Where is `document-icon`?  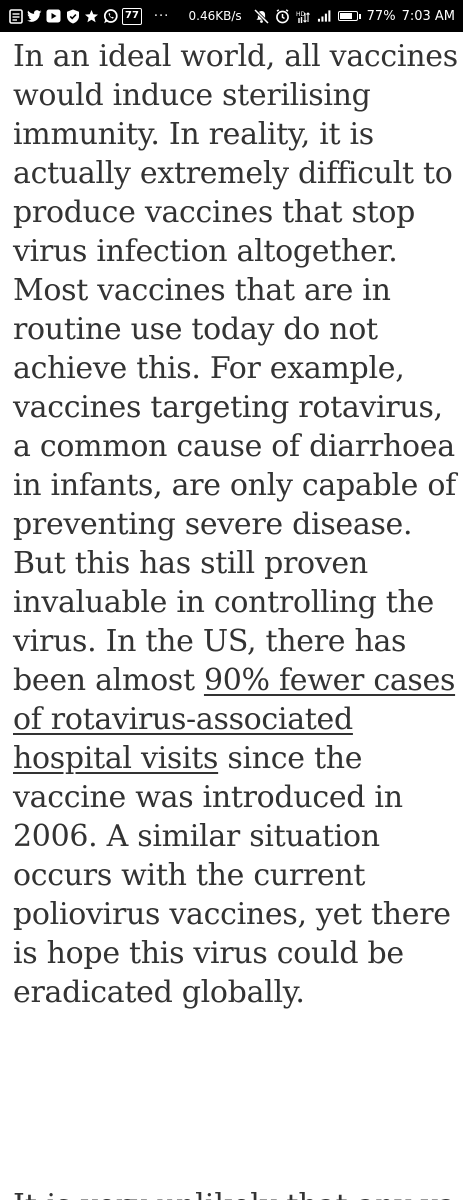
document-icon is located at coordinates (15, 16).